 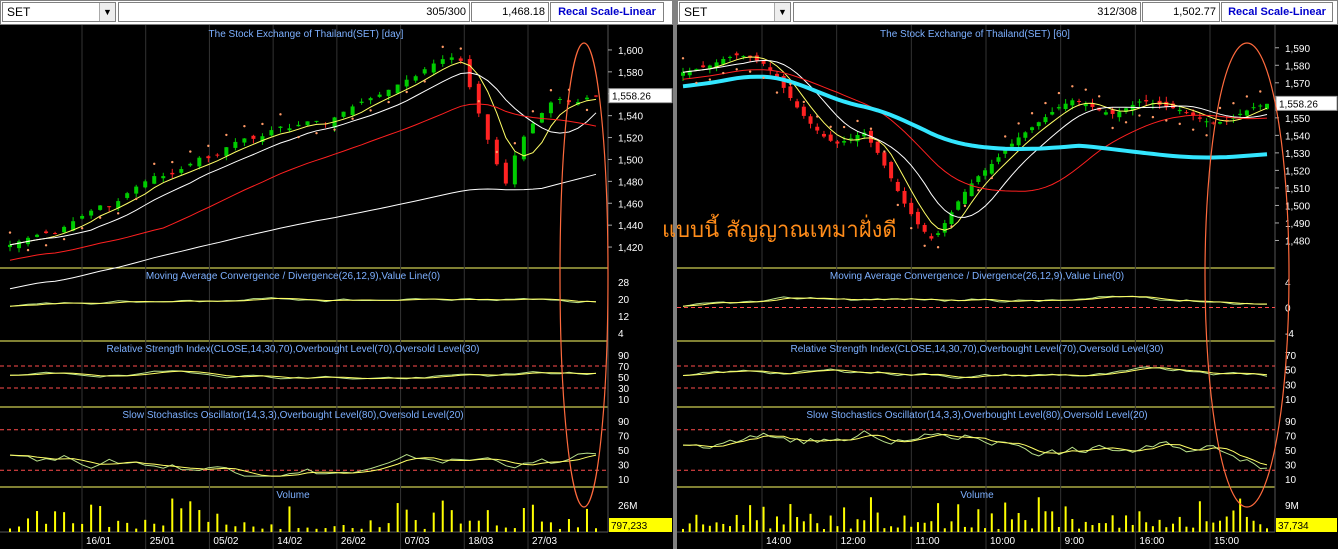 I want to click on price-tick-label: 1,570, so click(x=1297, y=84).